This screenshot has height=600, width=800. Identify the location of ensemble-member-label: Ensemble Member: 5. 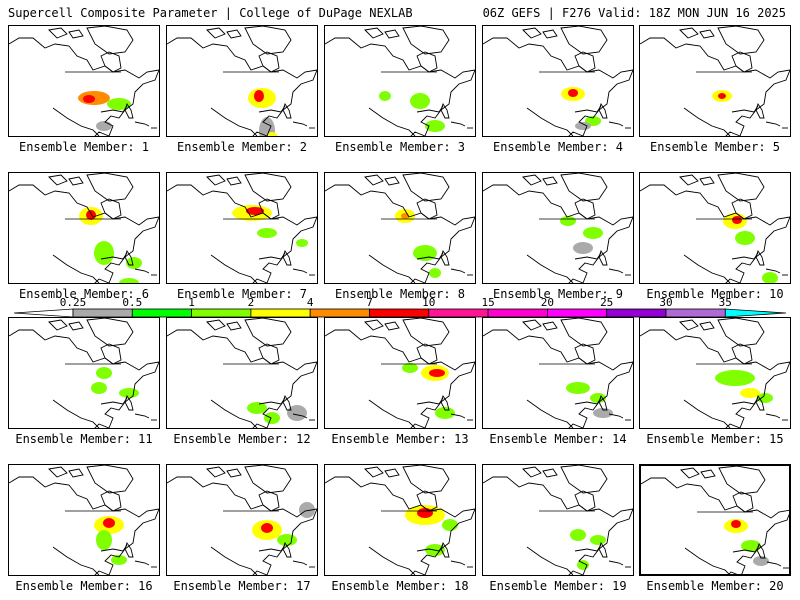
(715, 147).